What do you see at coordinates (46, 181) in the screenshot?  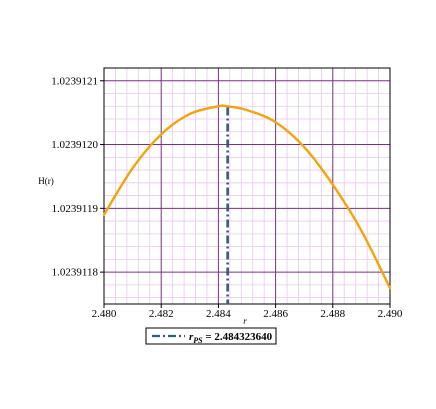 I see `y-axis-title: H(r)` at bounding box center [46, 181].